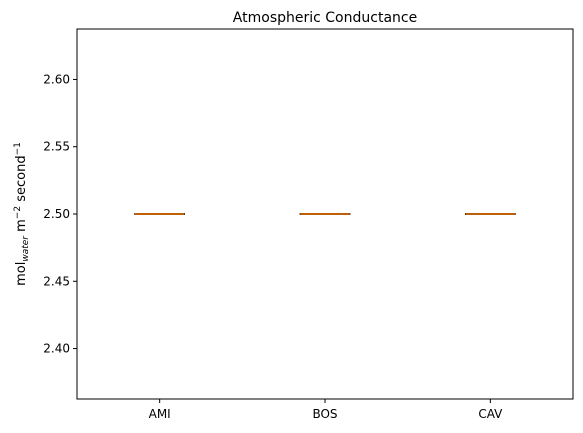 This screenshot has width=583, height=433. Describe the element at coordinates (56, 214) in the screenshot. I see `y-tick-label: 2.50` at that location.